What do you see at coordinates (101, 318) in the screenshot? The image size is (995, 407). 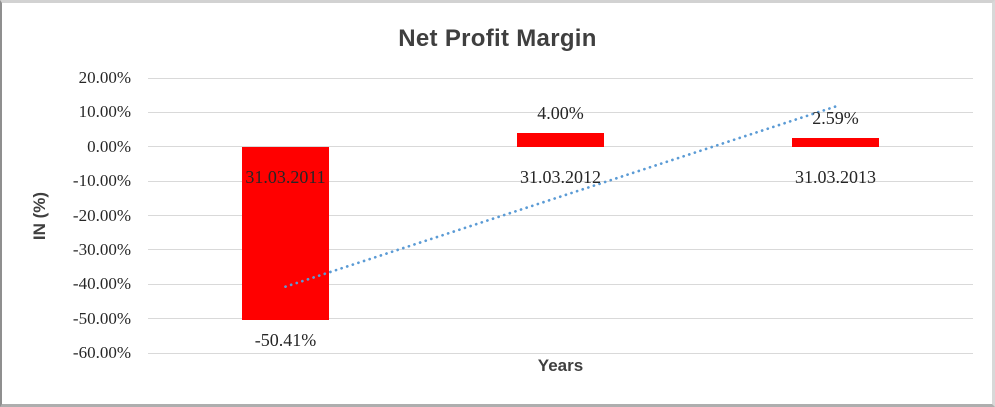 I see `y-axis-tick-label: -50.00%` at bounding box center [101, 318].